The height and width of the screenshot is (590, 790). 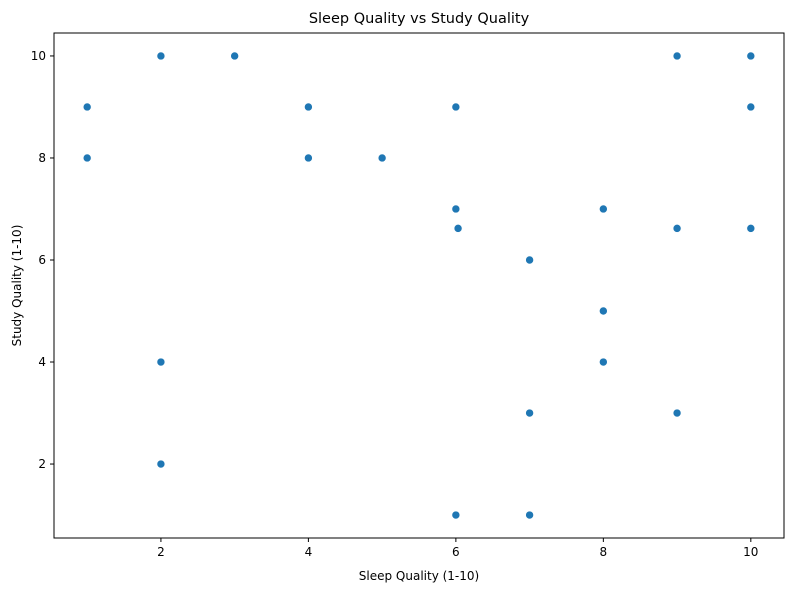 I want to click on x-axis-label: Sleep Quality (1-10), so click(x=419, y=576).